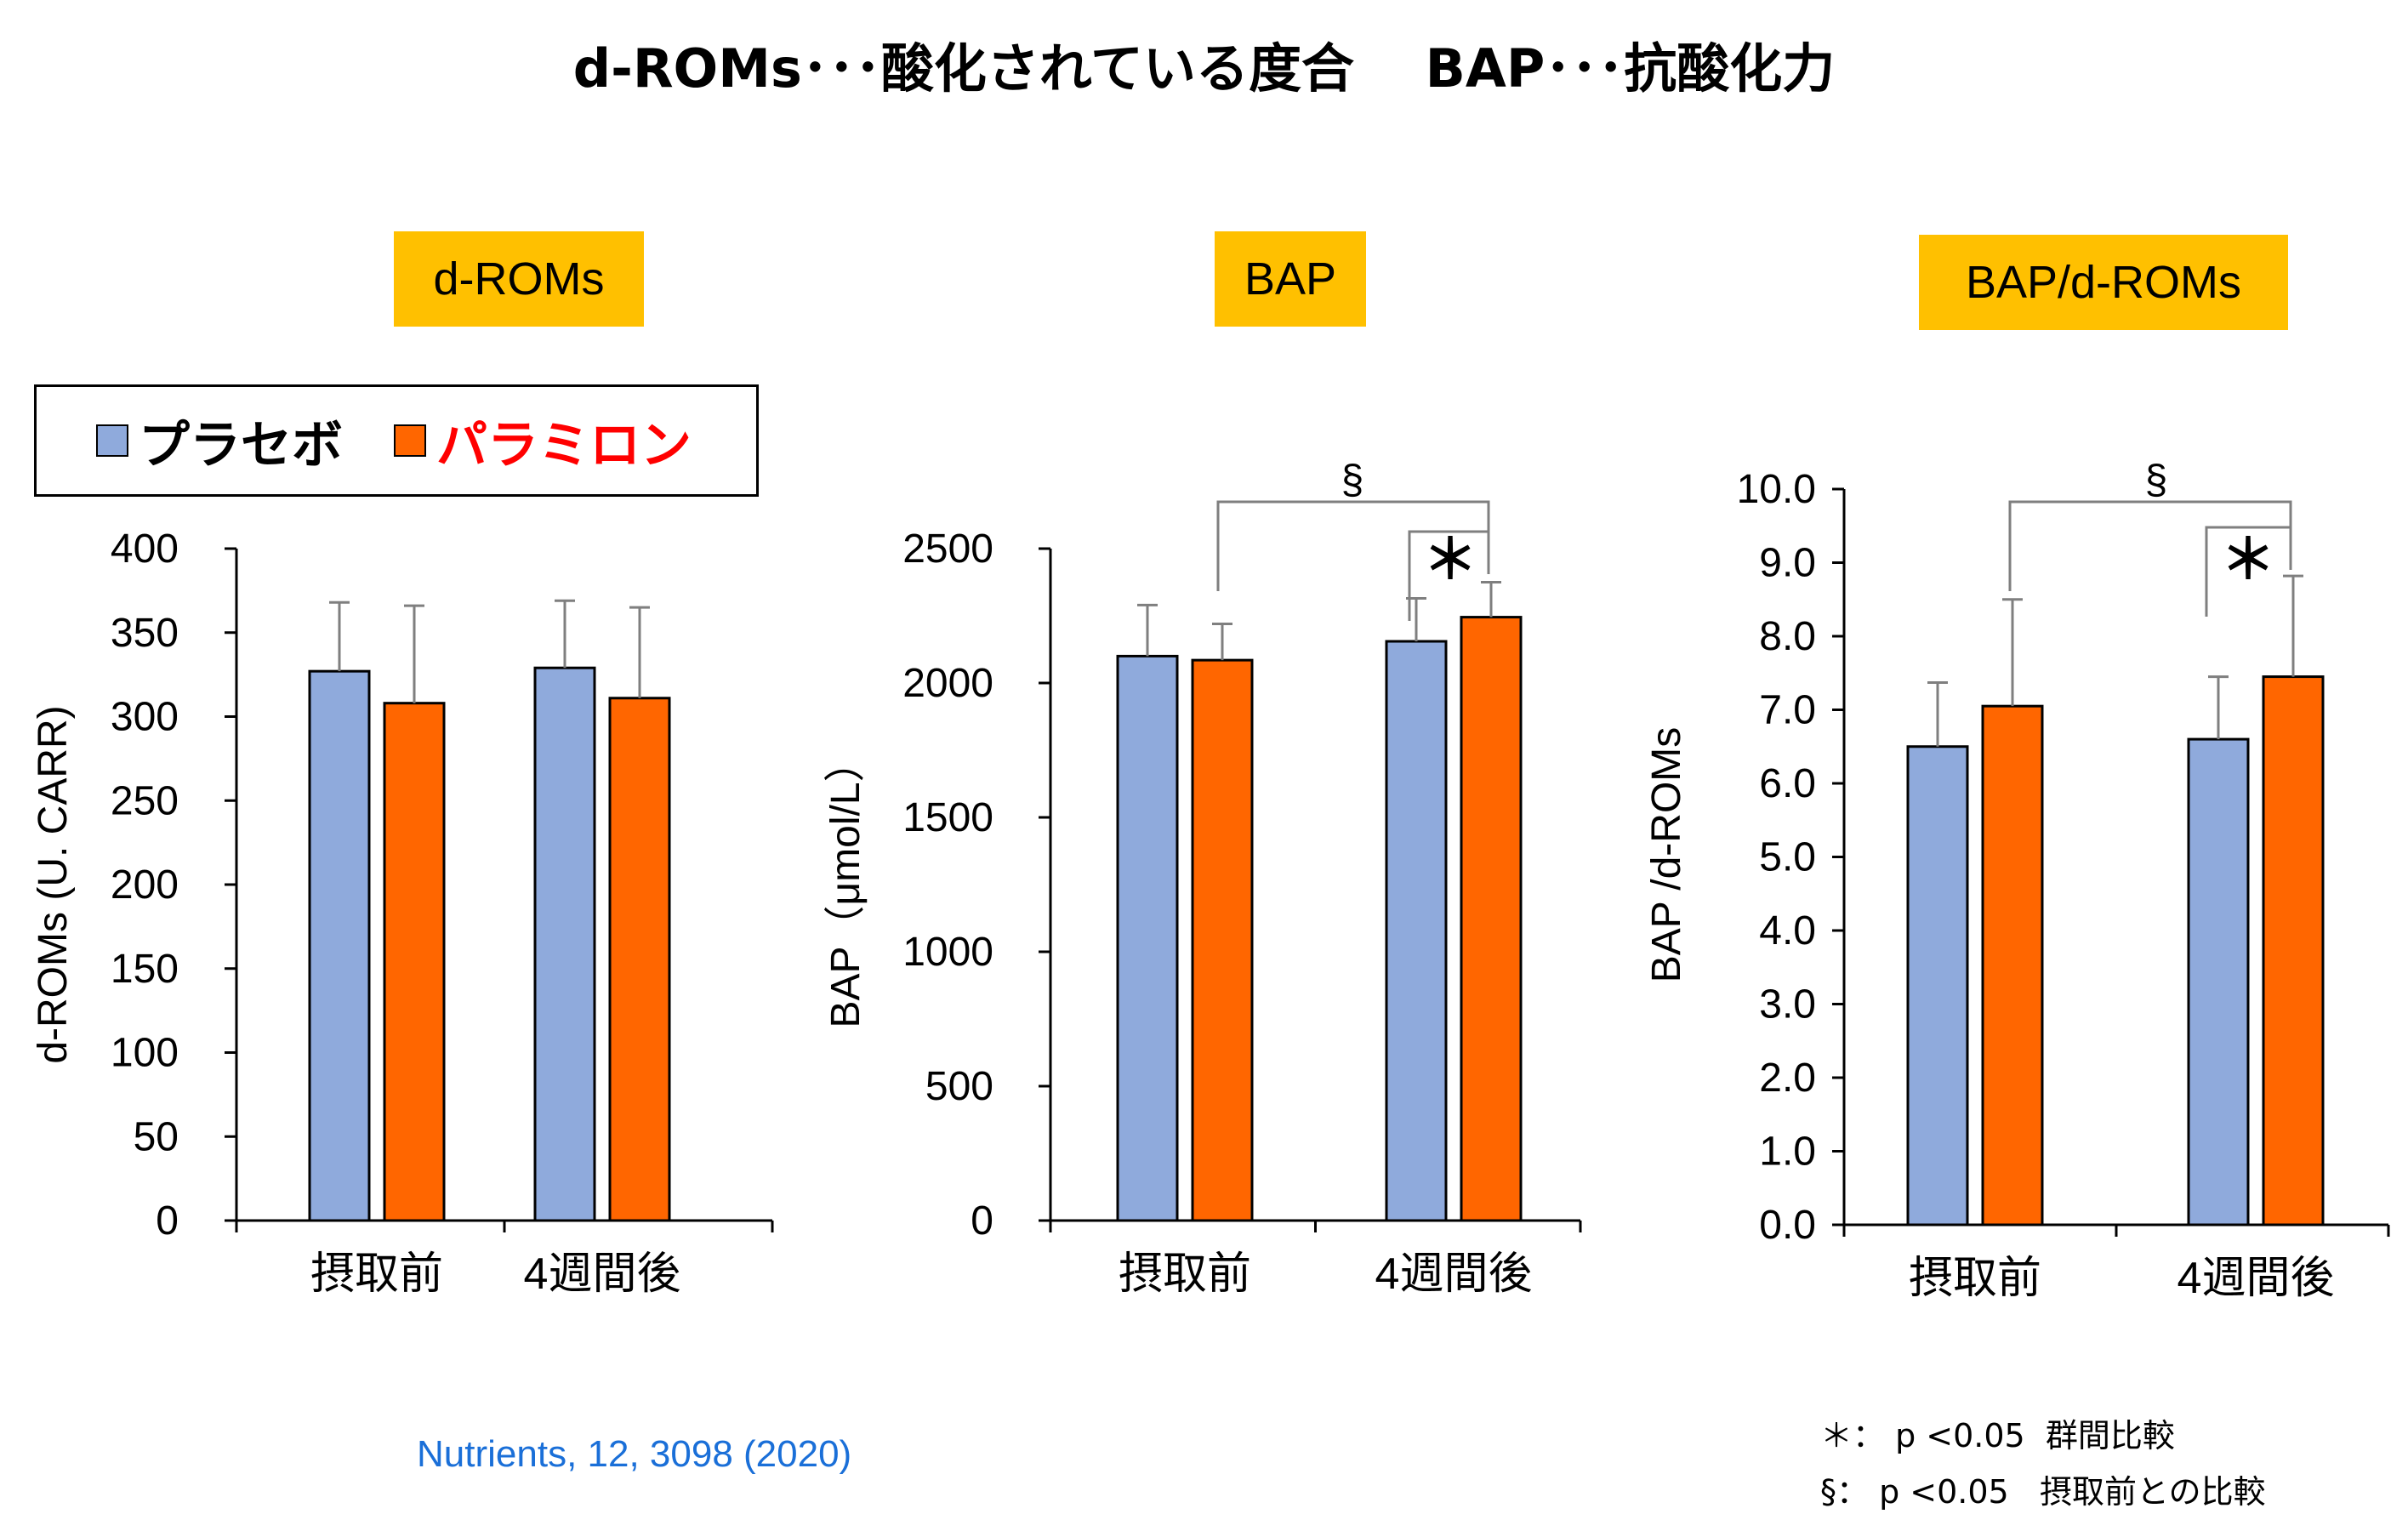  I want to click on y-tick-label: 2000, so click(947, 683).